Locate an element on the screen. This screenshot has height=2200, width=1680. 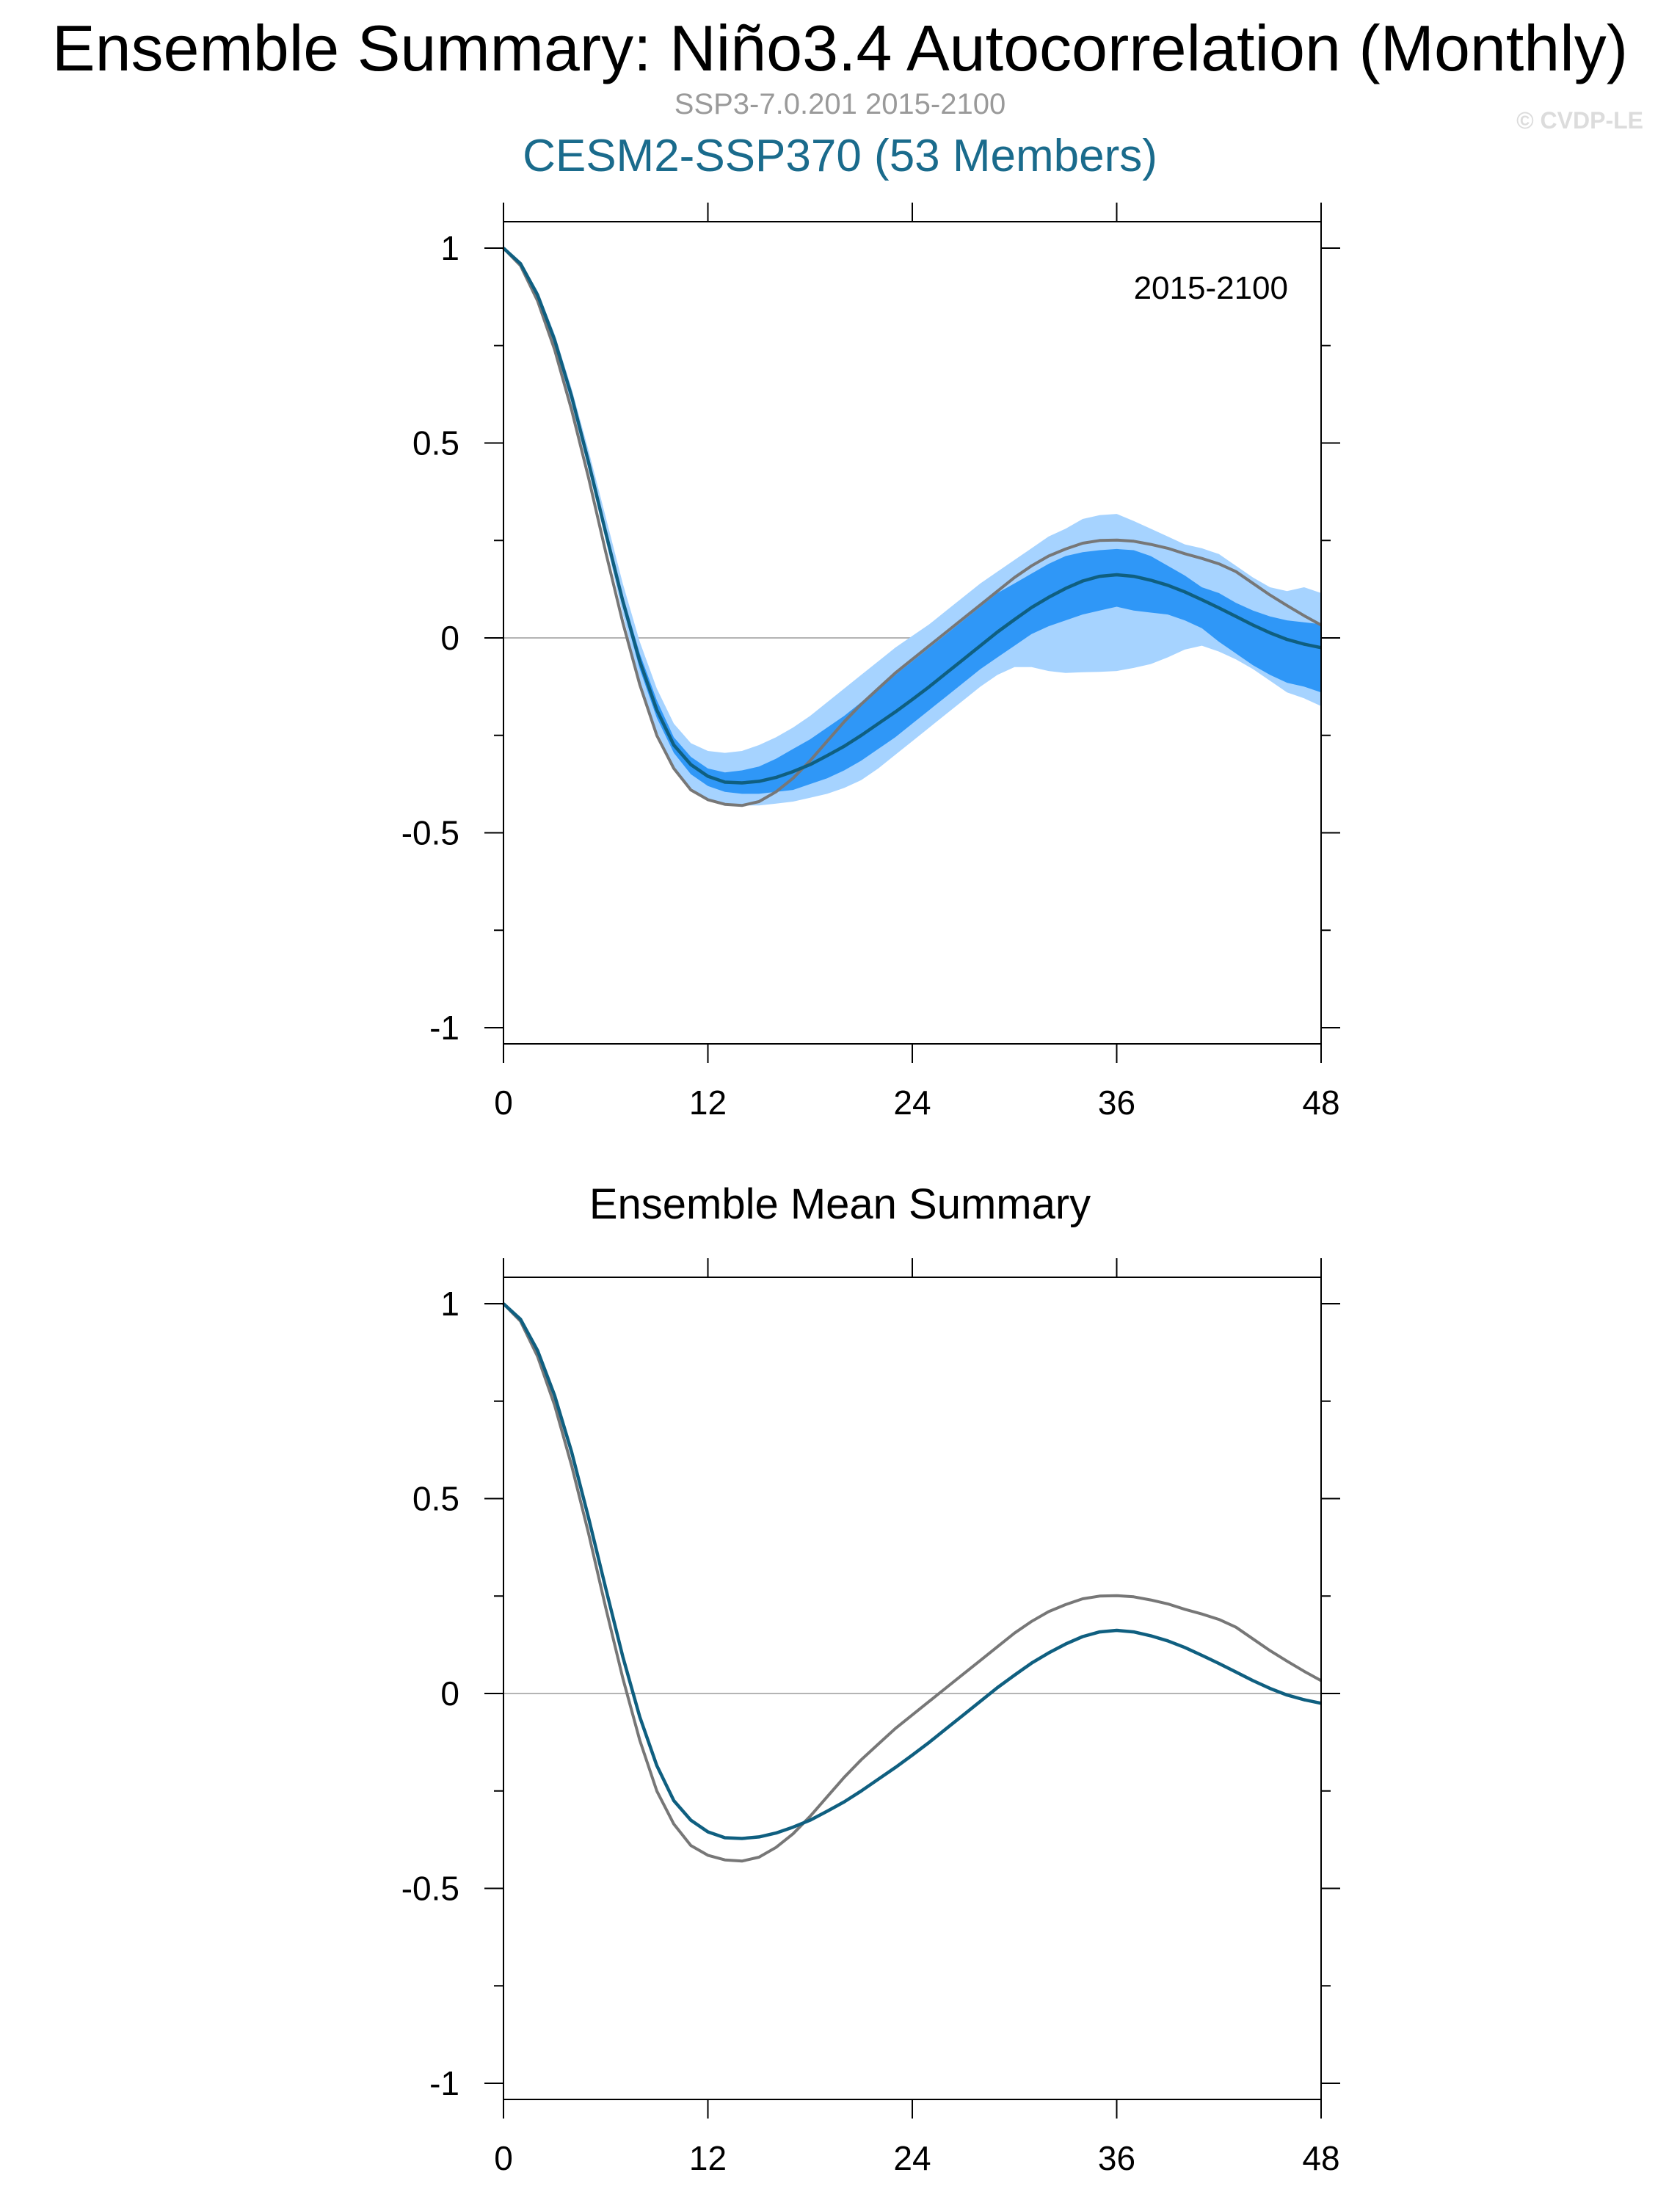
panel1-inner-band is located at coordinates (912, 521).